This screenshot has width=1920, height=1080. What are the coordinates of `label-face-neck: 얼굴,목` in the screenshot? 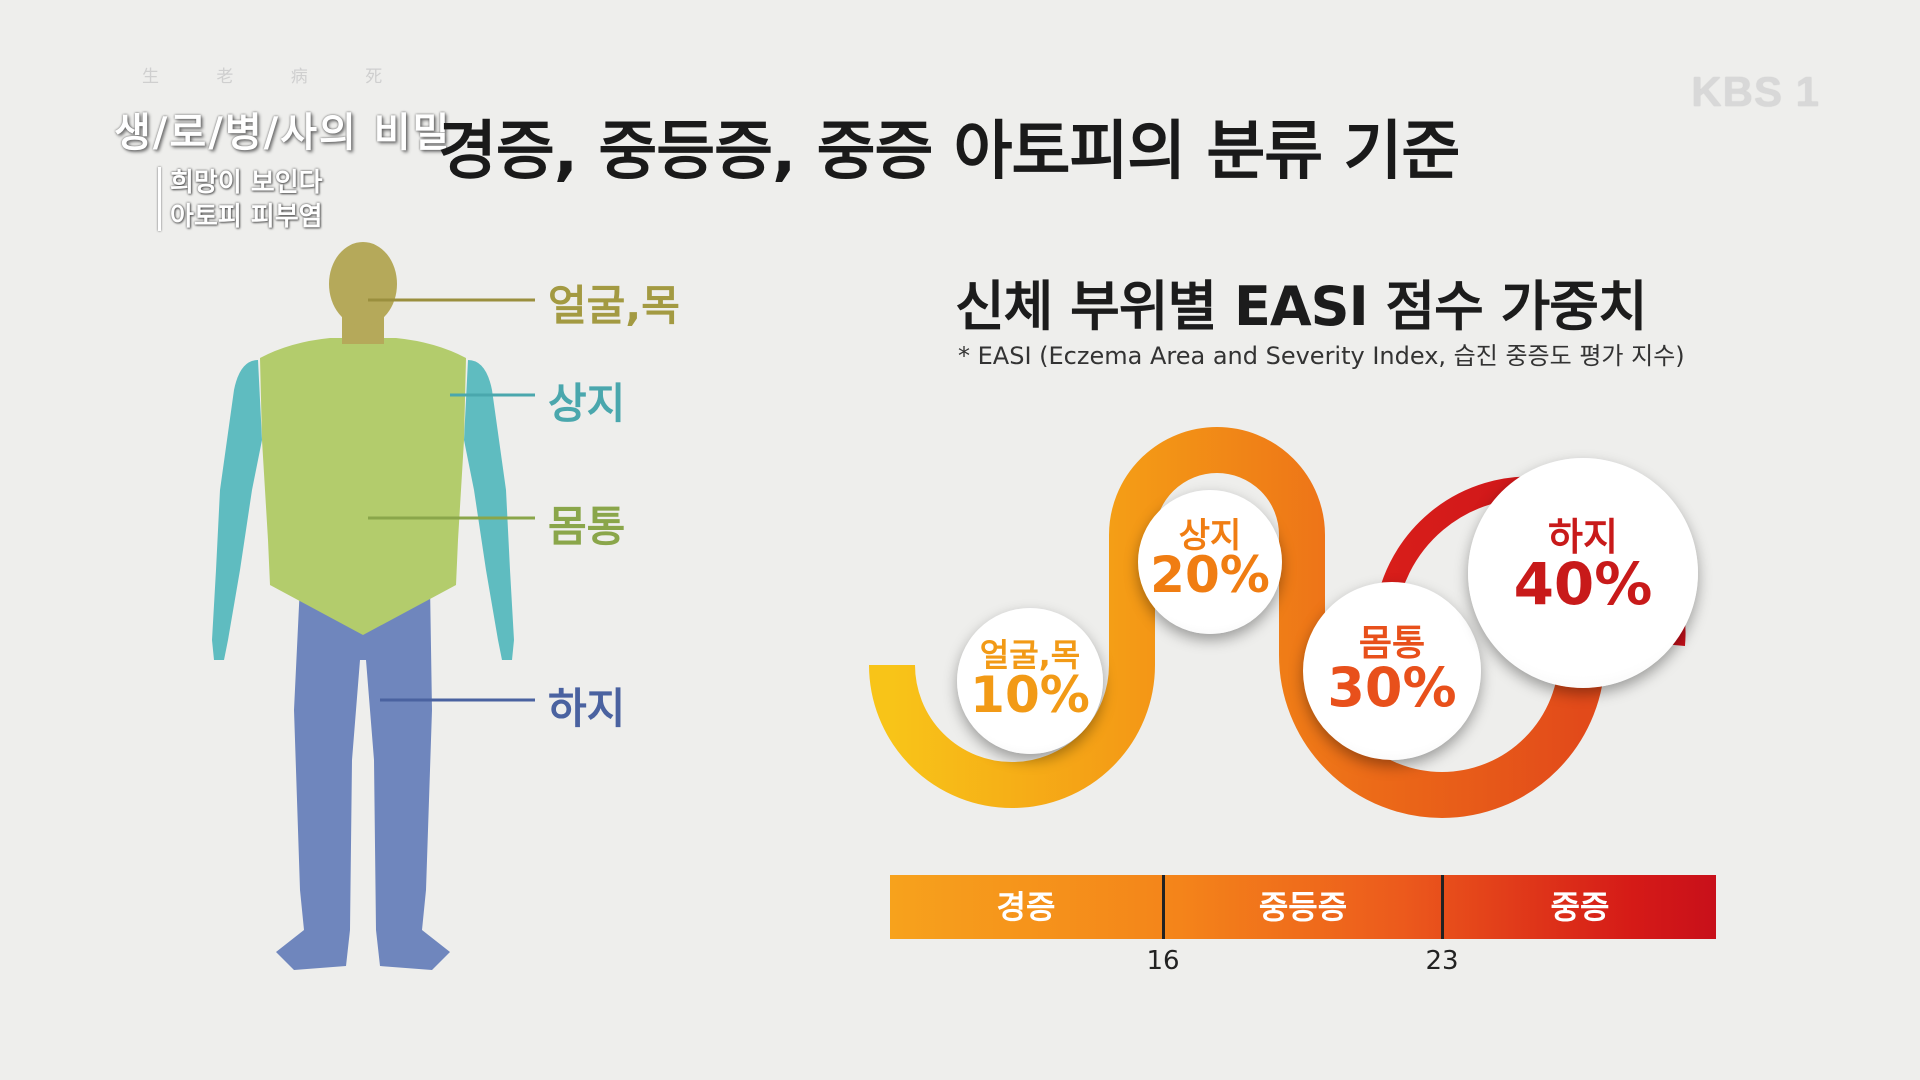 It's located at (614, 305).